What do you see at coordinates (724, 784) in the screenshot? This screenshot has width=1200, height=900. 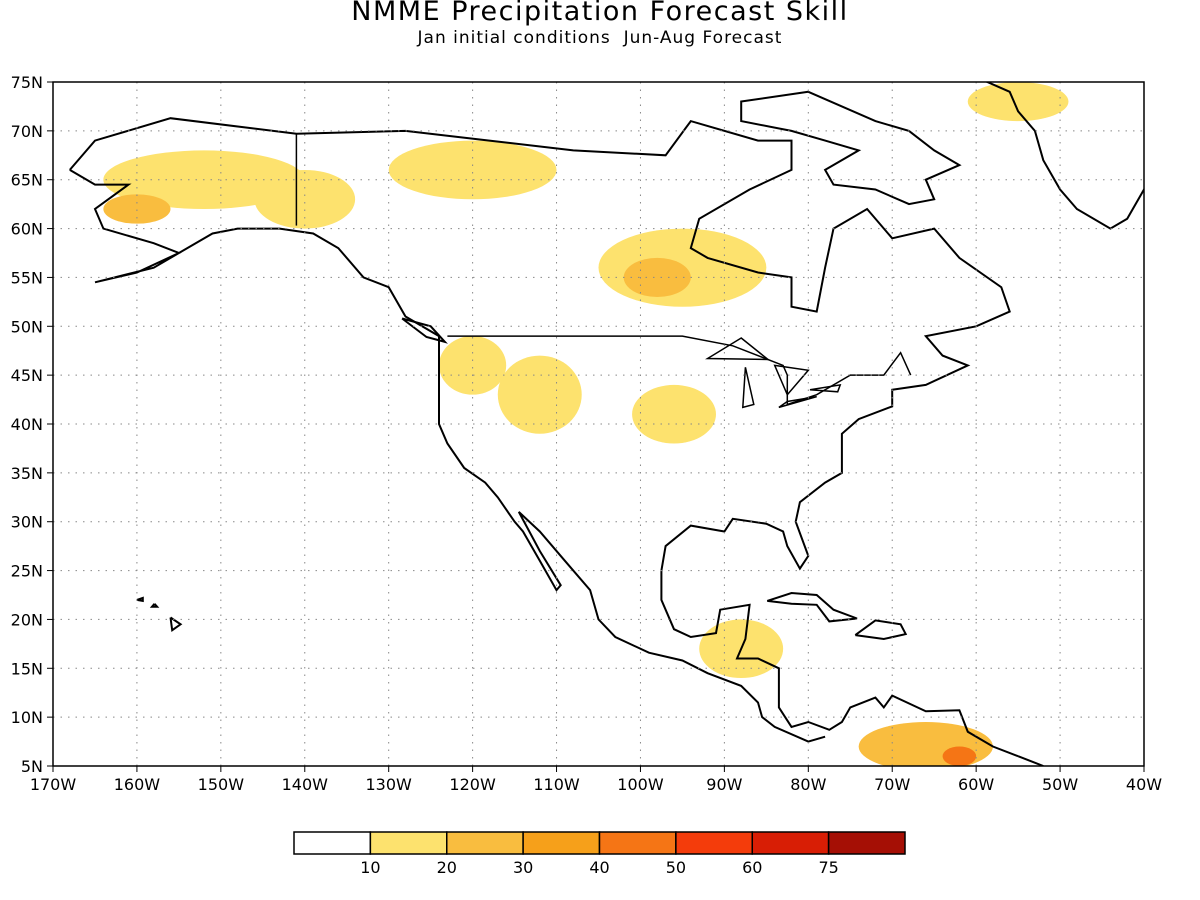 I see `lon-tick-label: 90W` at bounding box center [724, 784].